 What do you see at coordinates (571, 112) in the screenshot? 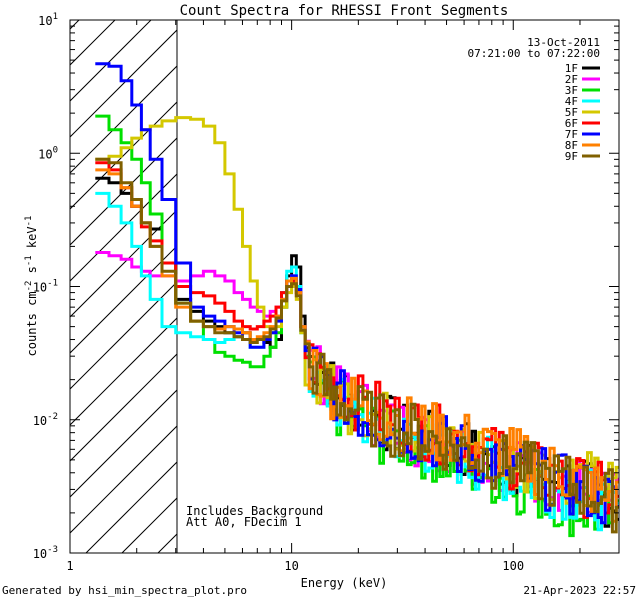
I see `legend-label-5F: 5F` at bounding box center [571, 112].